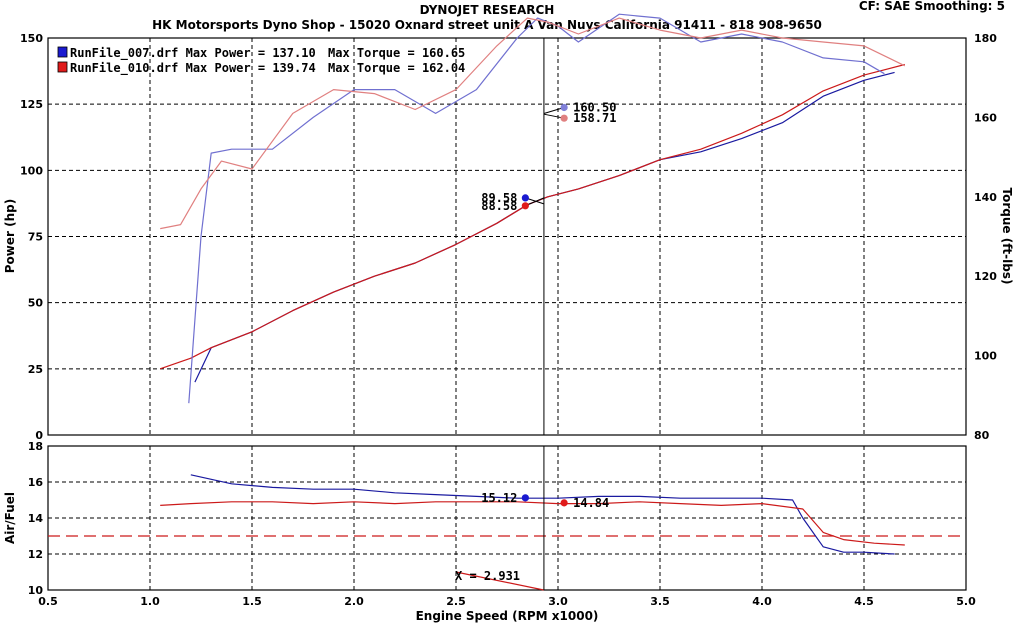  What do you see at coordinates (532, 523) in the screenshot?
I see `series-runfile-010-drf-afr` at bounding box center [532, 523].